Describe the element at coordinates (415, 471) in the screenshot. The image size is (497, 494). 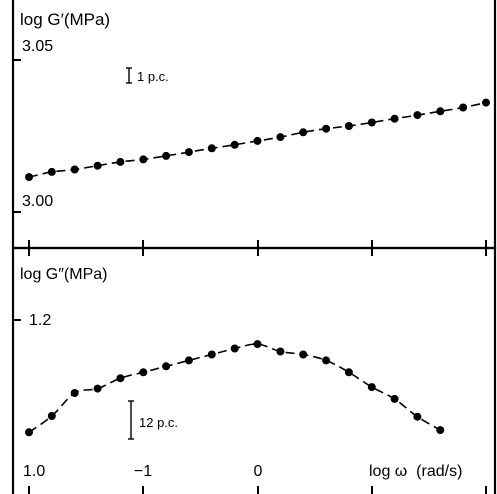
I see `x-axis-label: log ω (rad/s)` at that location.